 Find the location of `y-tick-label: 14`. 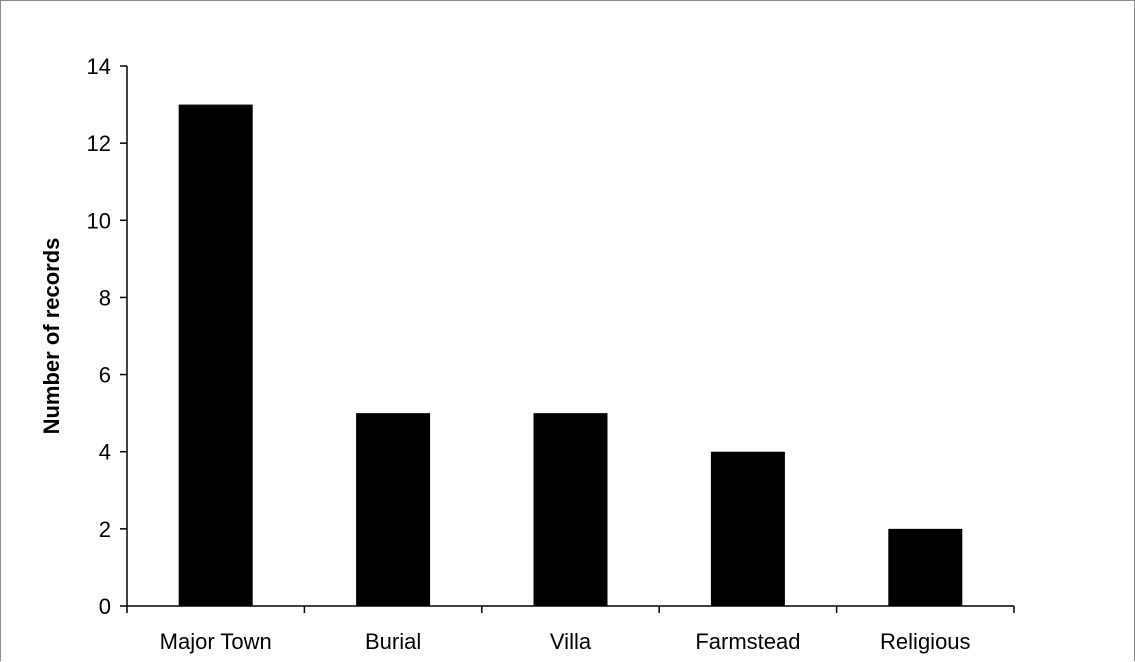

y-tick-label: 14 is located at coordinates (99, 66).